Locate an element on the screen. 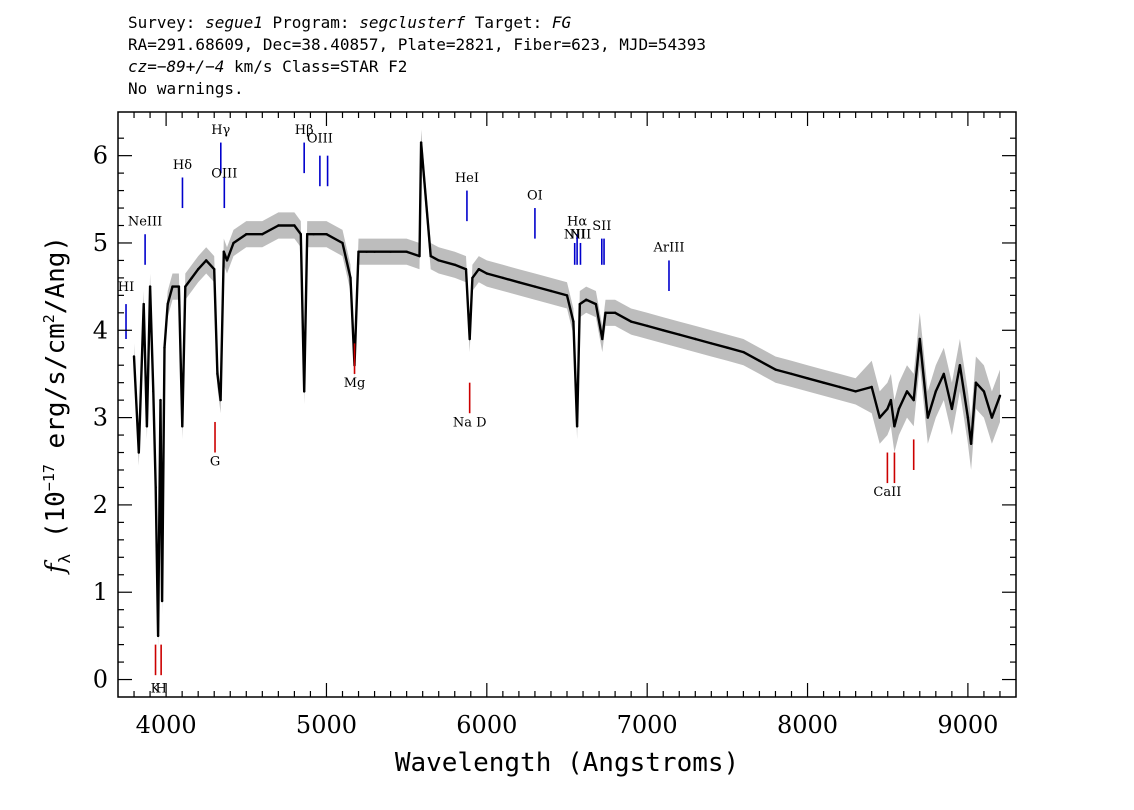  absorption-line-label: Na D is located at coordinates (470, 422).